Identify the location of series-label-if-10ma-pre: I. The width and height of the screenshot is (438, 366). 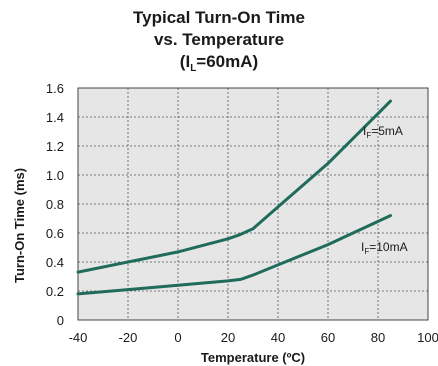
(363, 247).